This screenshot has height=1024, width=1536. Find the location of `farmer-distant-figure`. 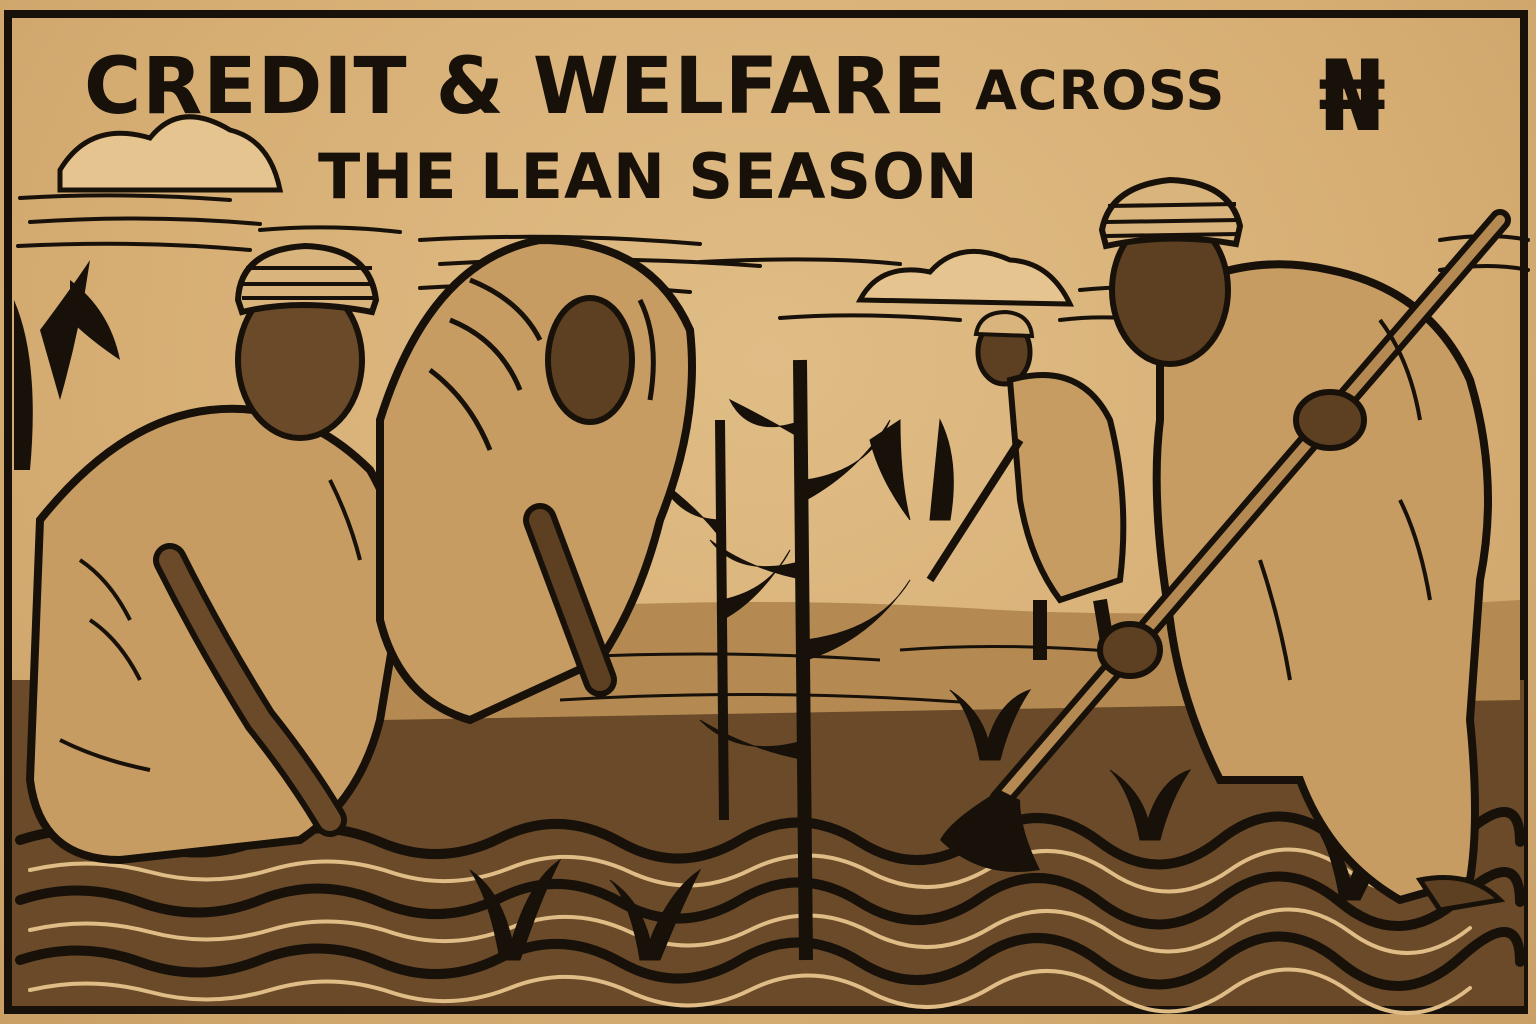

farmer-distant-figure is located at coordinates (1026, 485).